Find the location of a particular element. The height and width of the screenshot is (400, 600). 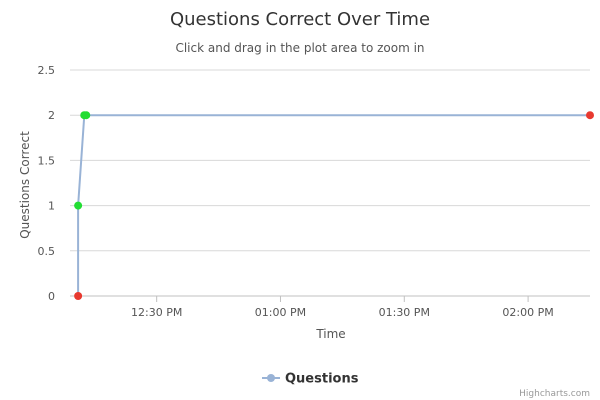

y-axis-title: Questions Correct is located at coordinates (25, 185).